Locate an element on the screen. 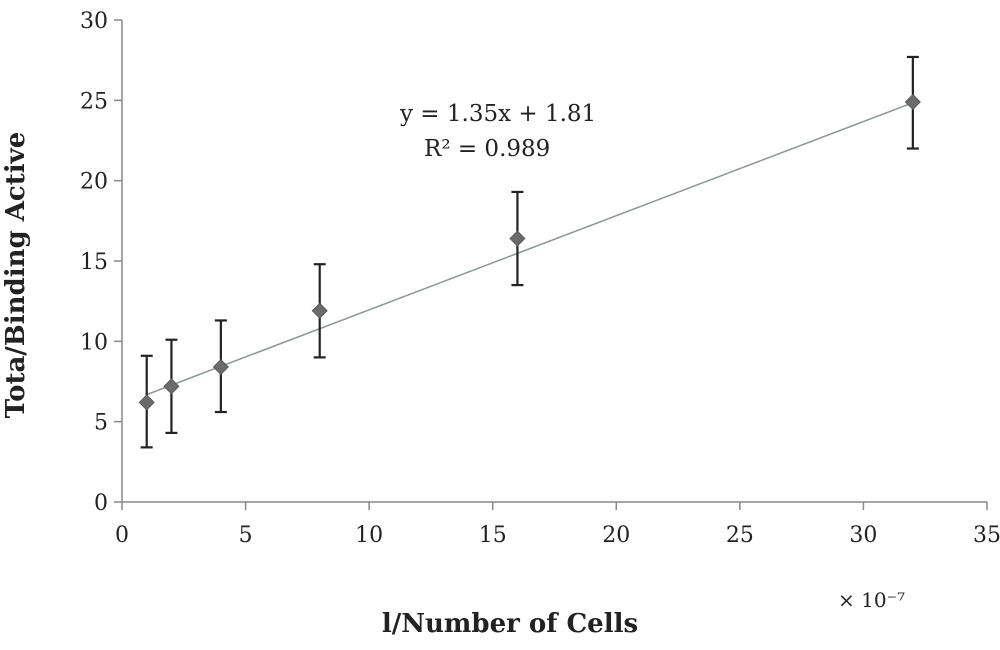 This screenshot has height=650, width=1000. y-tick-label: 25 is located at coordinates (94, 101).